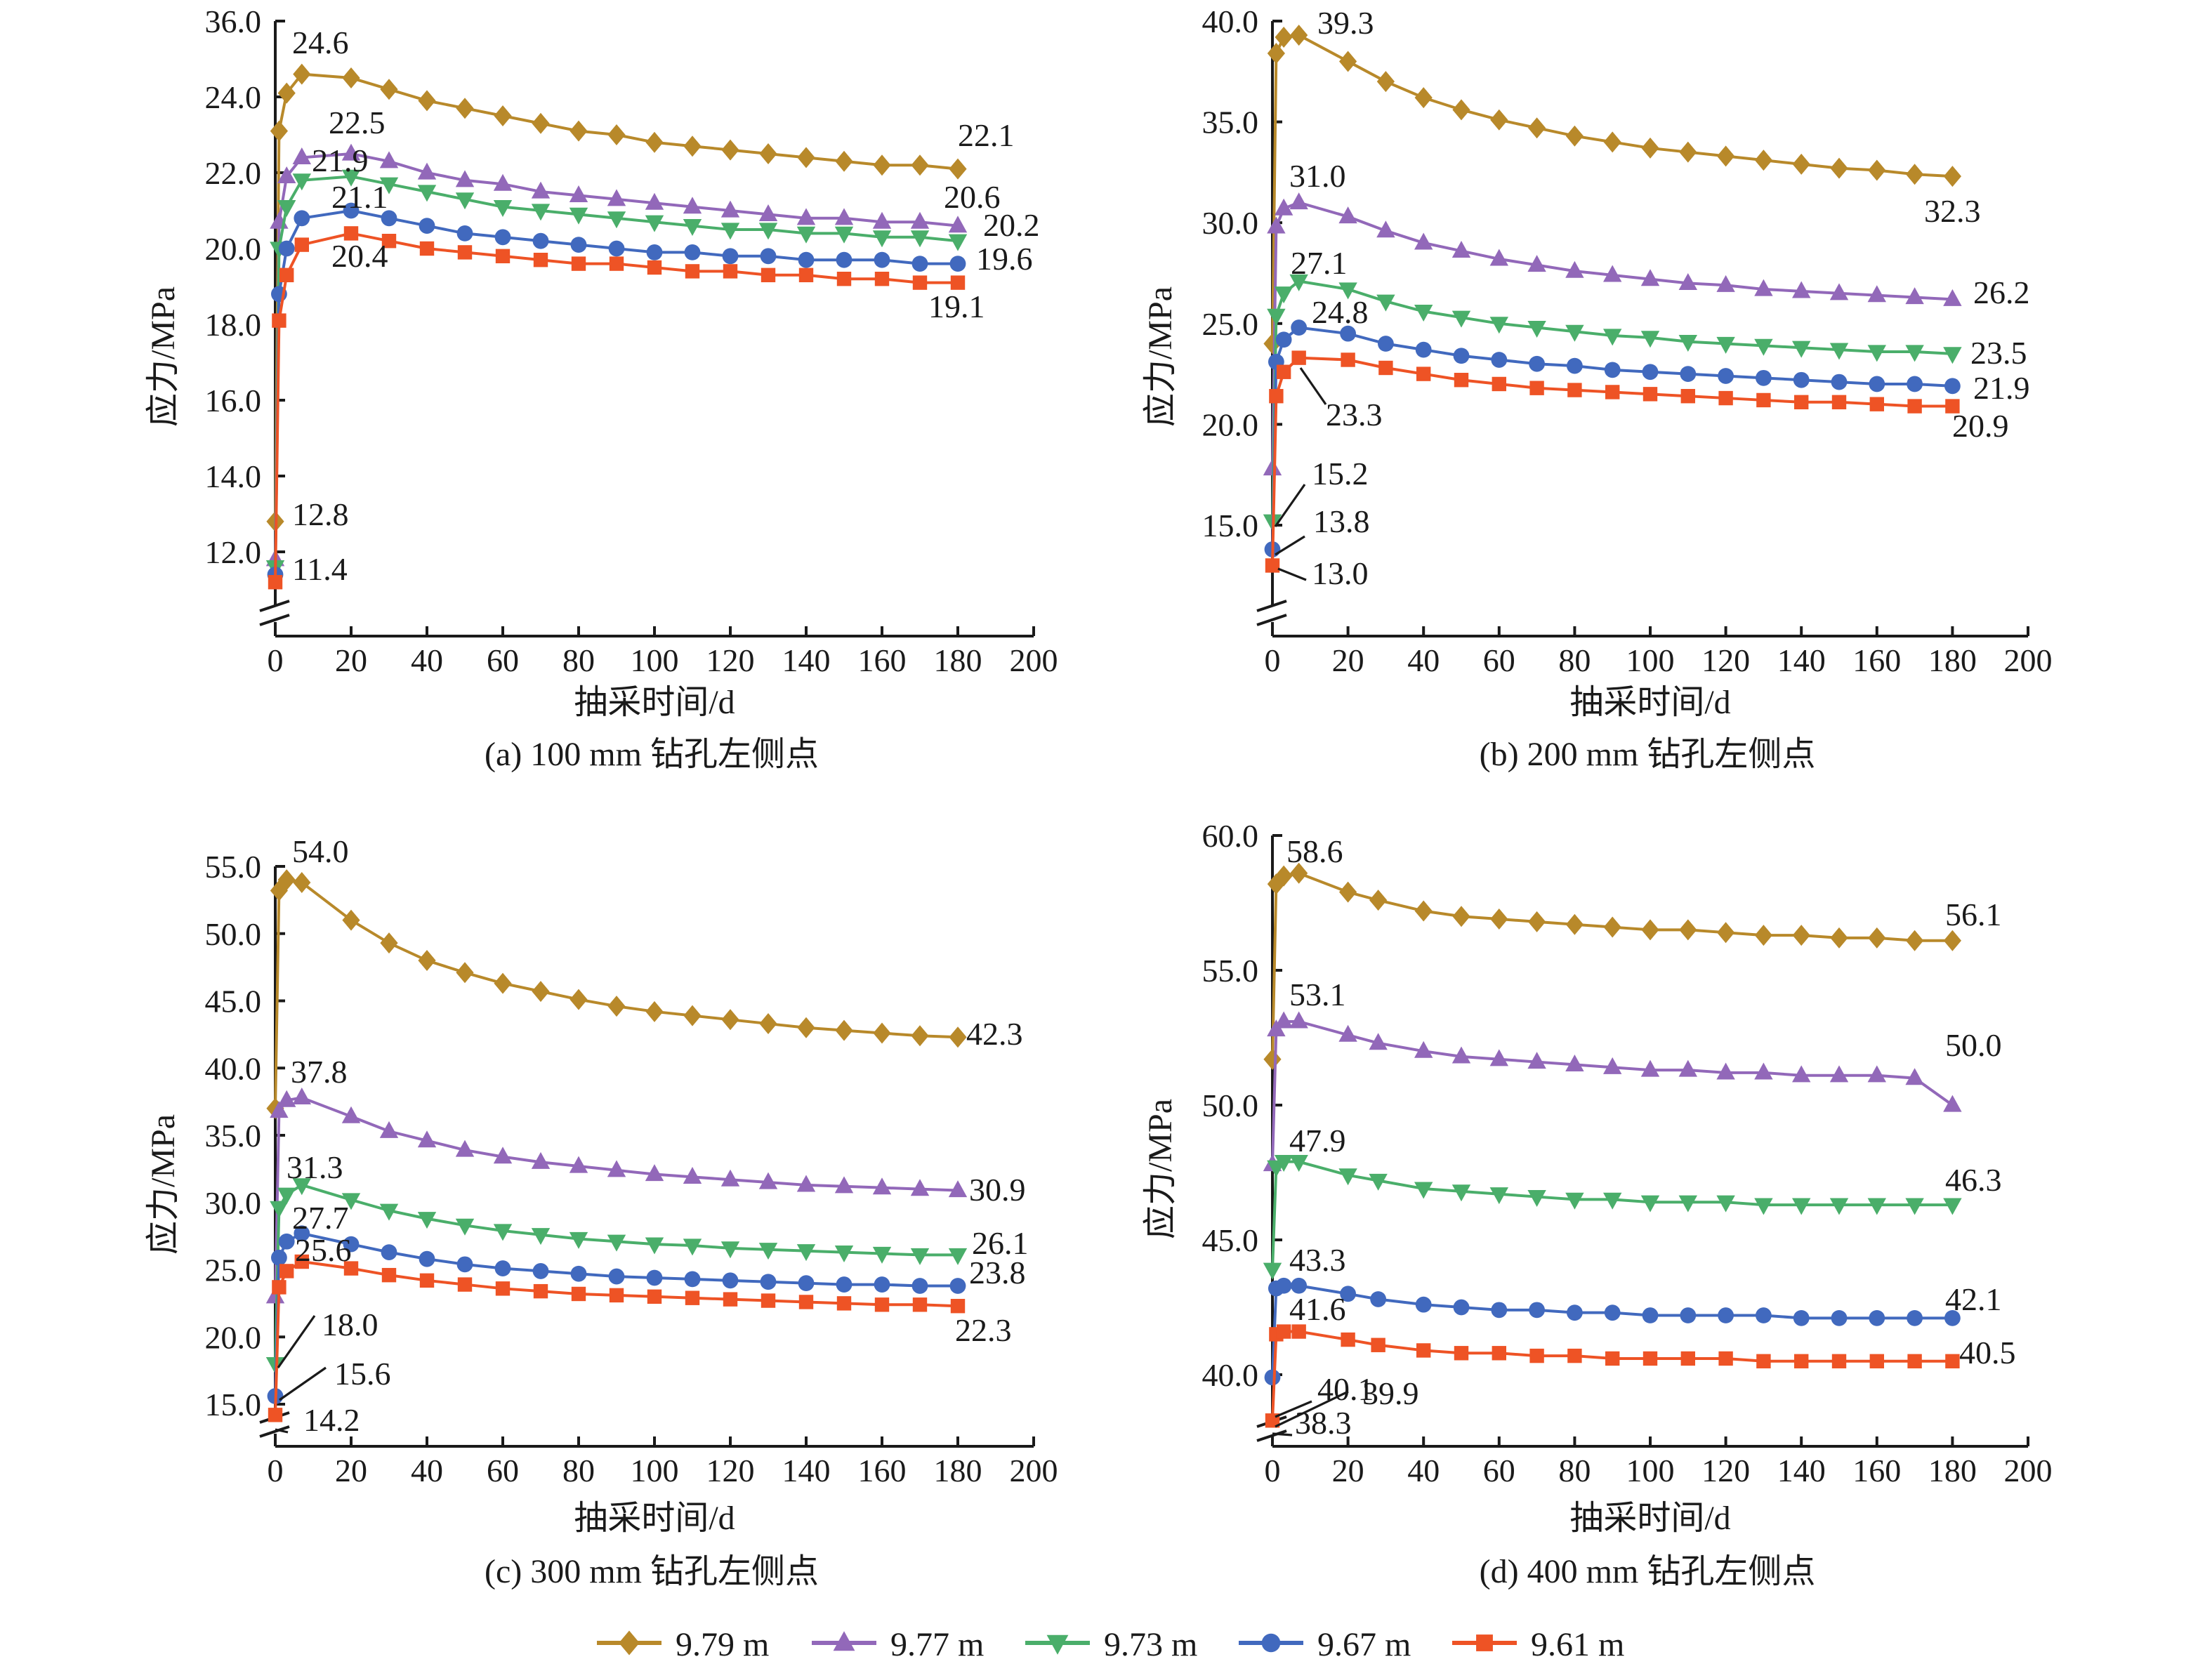 This screenshot has width=2212, height=1678. What do you see at coordinates (683, 1644) in the screenshot?
I see `legend-item: 9.79 m` at bounding box center [683, 1644].